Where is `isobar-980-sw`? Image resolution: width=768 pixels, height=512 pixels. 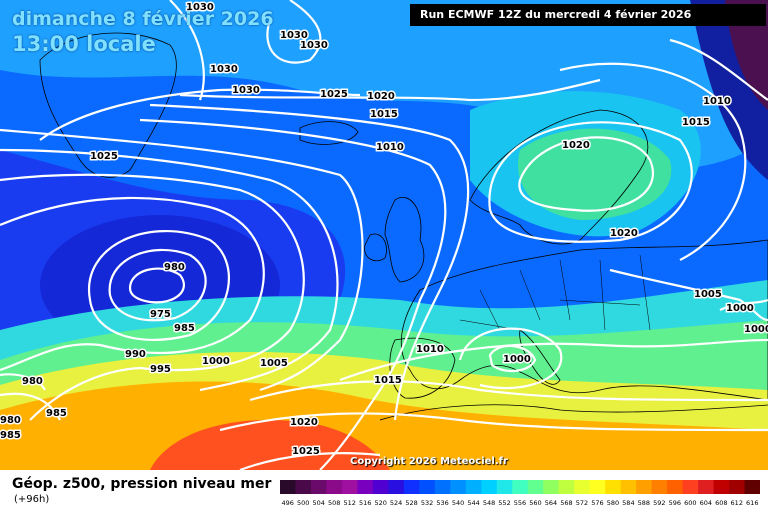
isobar-980-sw is located at coordinates (23, 382).